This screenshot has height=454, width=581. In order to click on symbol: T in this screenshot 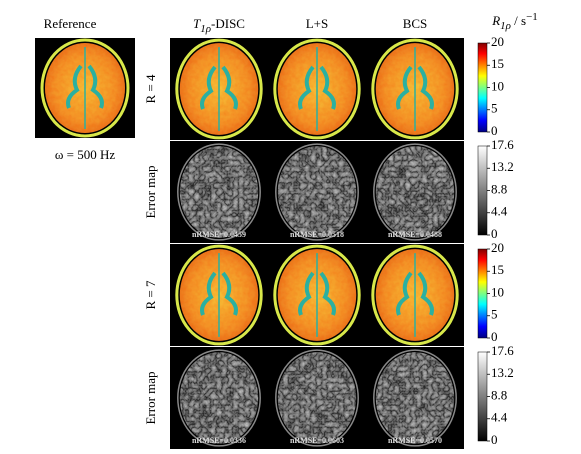, I will do `click(197, 23)`.